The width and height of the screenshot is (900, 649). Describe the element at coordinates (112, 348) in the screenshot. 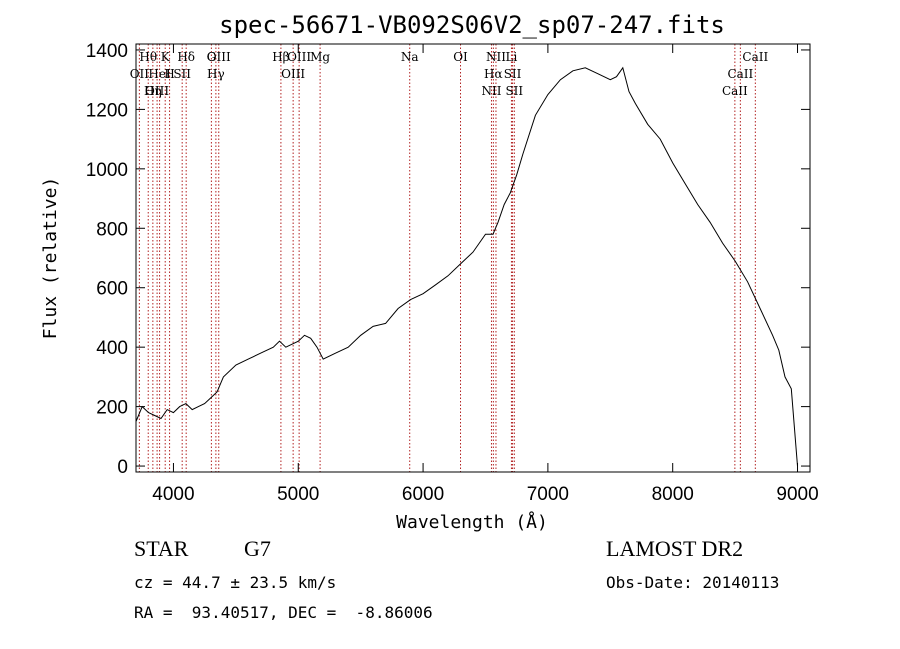

I see `y-tick-label: 400` at that location.